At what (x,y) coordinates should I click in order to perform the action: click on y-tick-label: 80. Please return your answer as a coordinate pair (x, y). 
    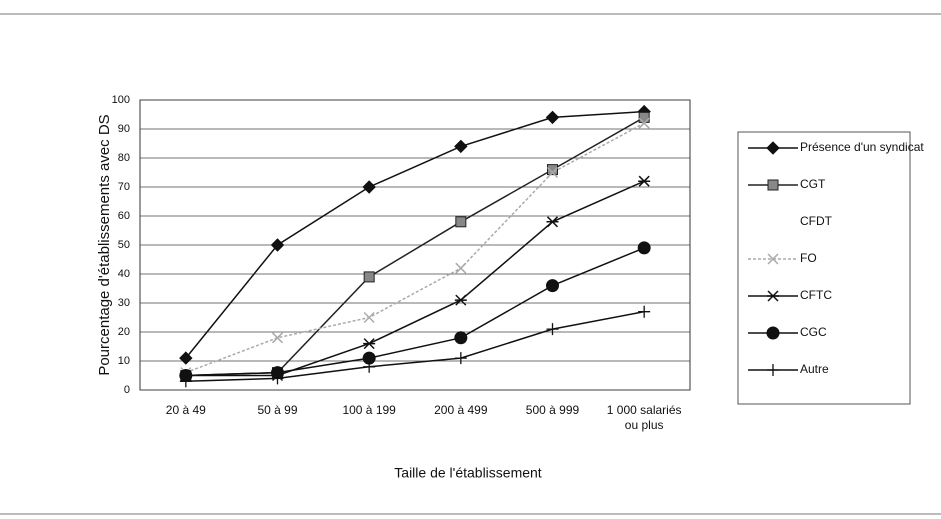
    Looking at the image, I should click on (124, 158).